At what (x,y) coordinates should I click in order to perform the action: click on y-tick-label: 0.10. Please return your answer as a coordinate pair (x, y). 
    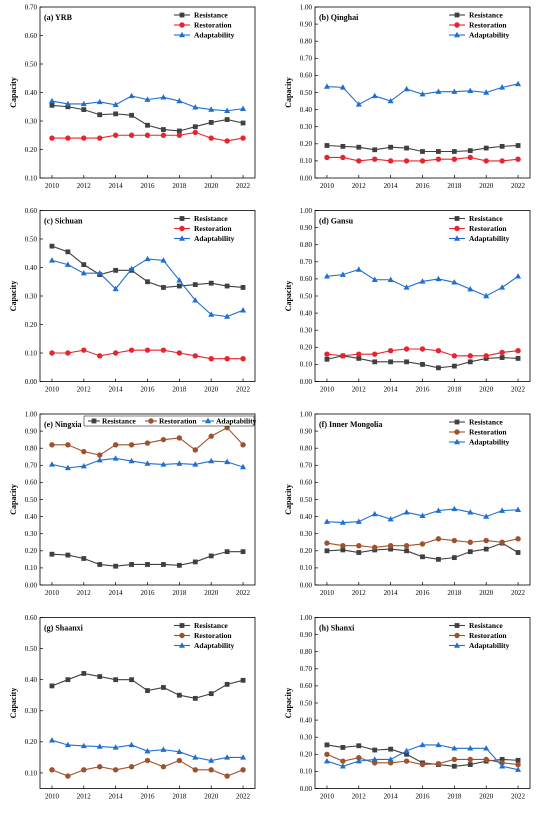
    Looking at the image, I should click on (306, 568).